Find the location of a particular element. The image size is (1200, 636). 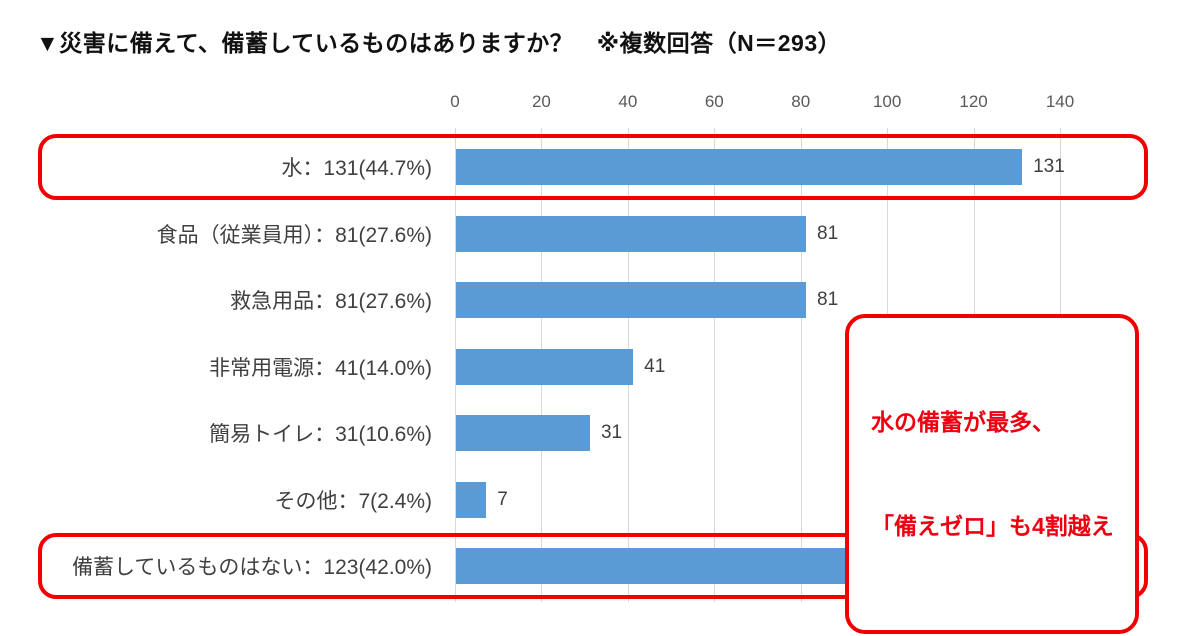

category-label: その他：7(2.4%) is located at coordinates (353, 501).